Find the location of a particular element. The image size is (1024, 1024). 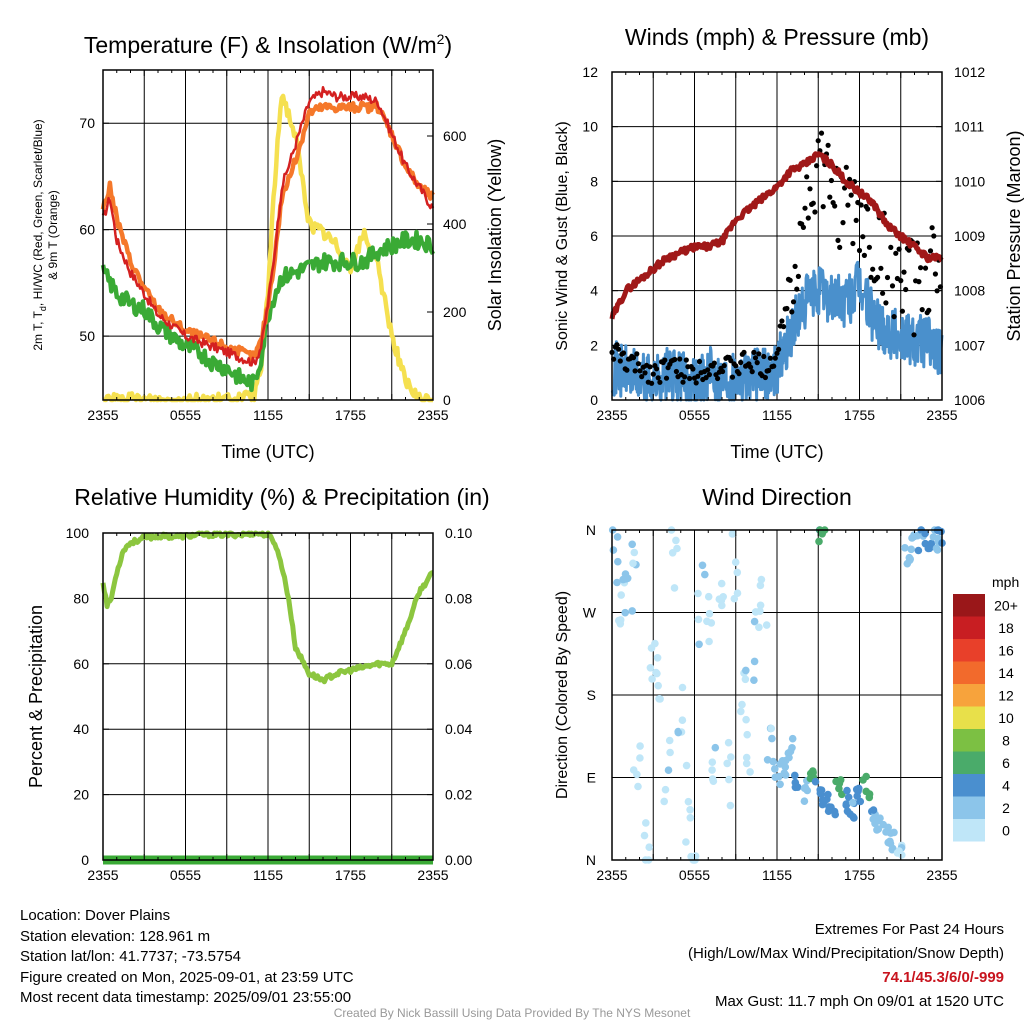

colorbar-label: 16 is located at coordinates (1006, 650).